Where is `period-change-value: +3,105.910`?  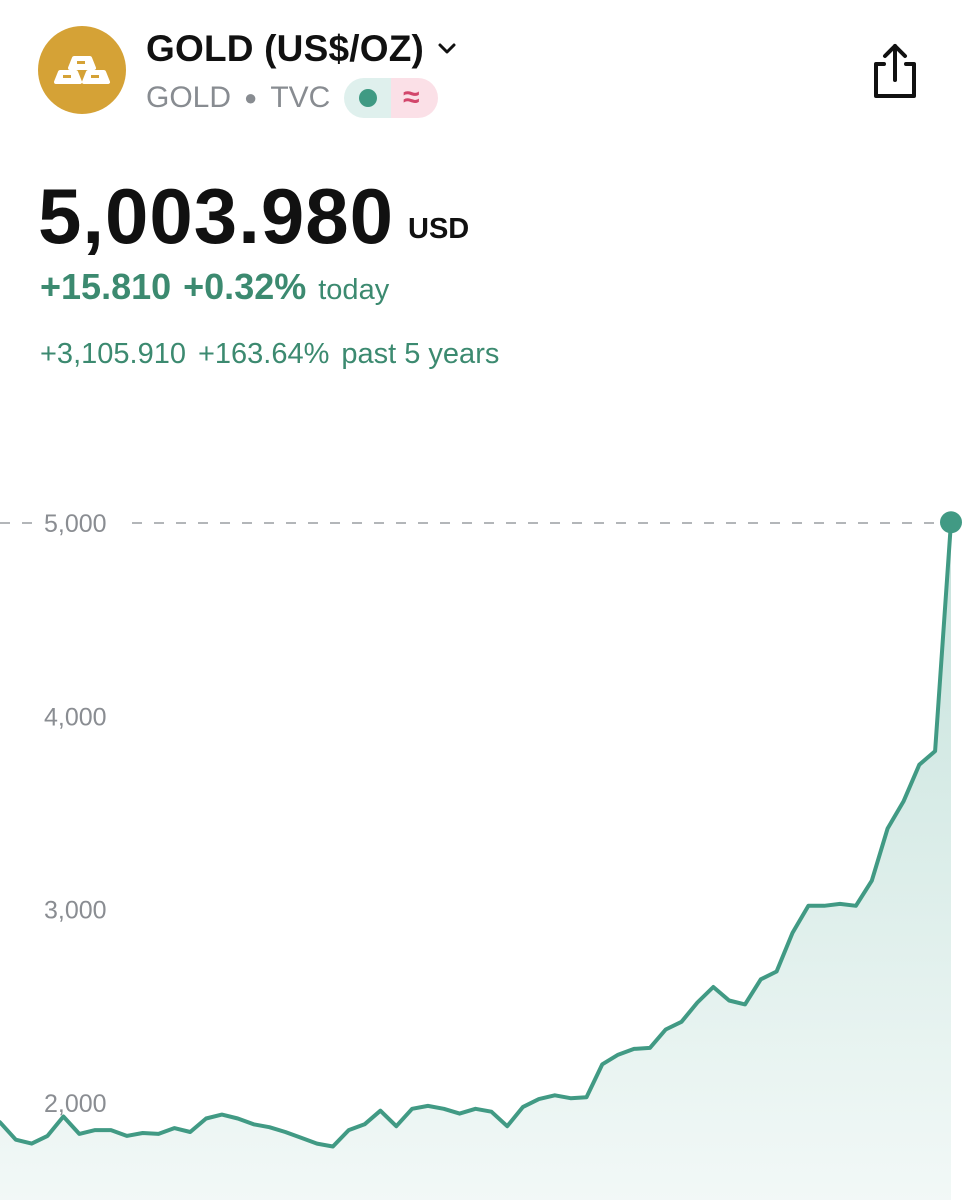 period-change-value: +3,105.910 is located at coordinates (113, 354).